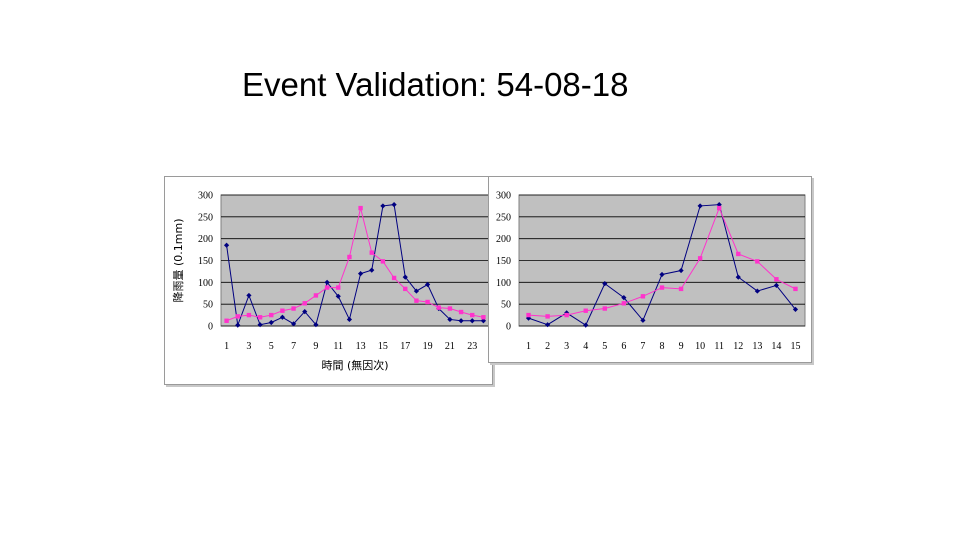 This screenshot has width=960, height=540. Describe the element at coordinates (700, 346) in the screenshot. I see `x-tick-label: 10` at that location.